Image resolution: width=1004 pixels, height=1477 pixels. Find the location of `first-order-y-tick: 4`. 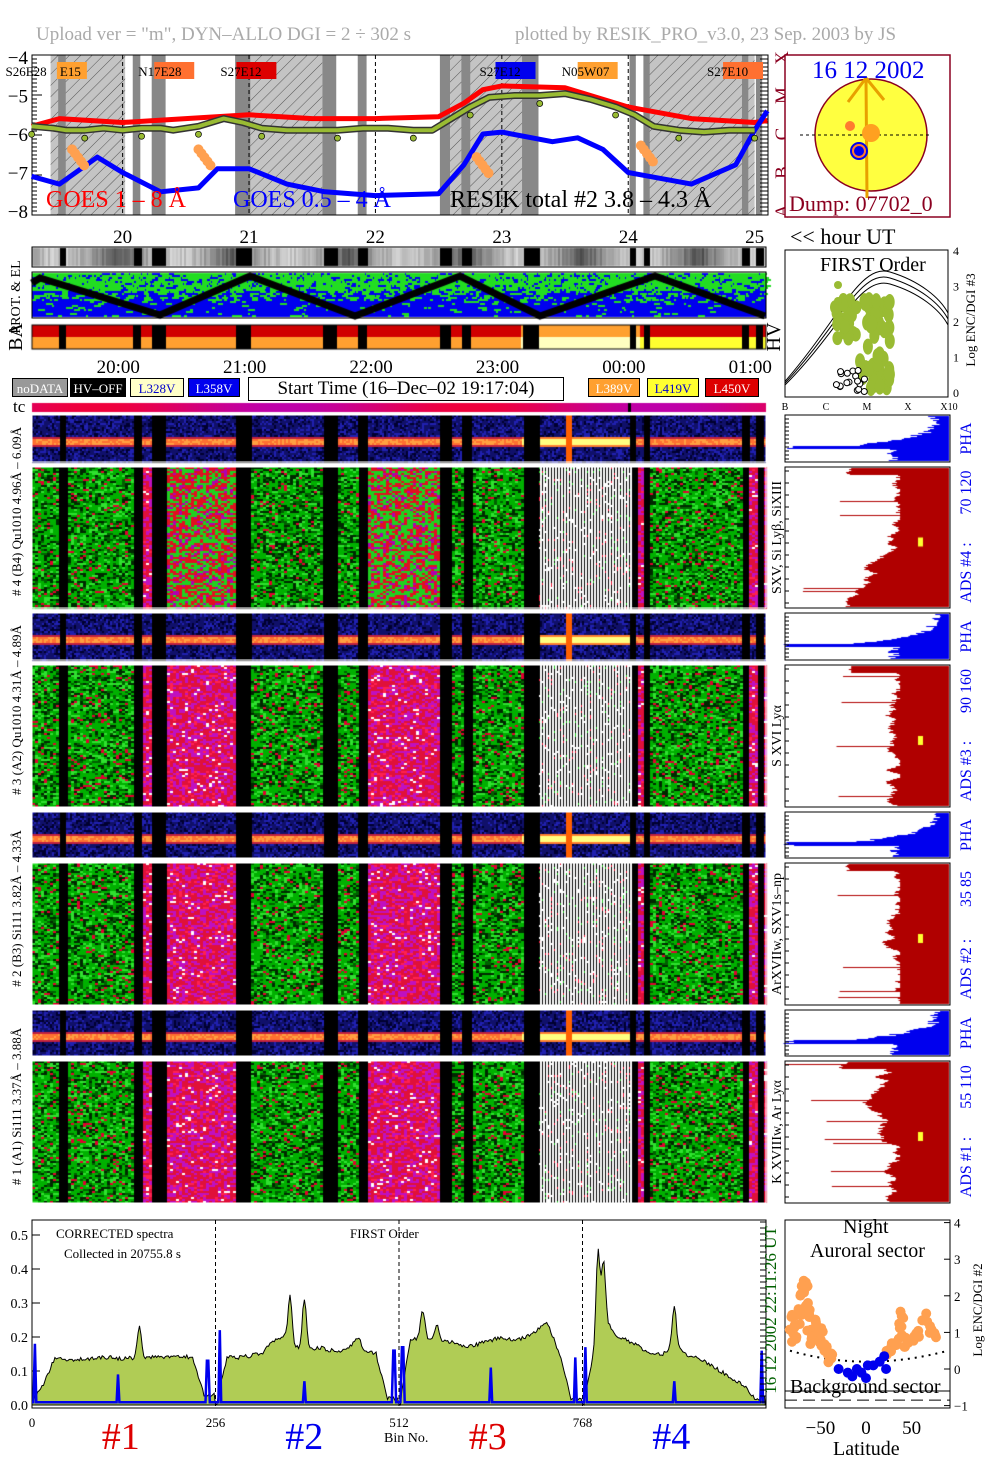

first-order-y-tick: 4 is located at coordinates (956, 251).